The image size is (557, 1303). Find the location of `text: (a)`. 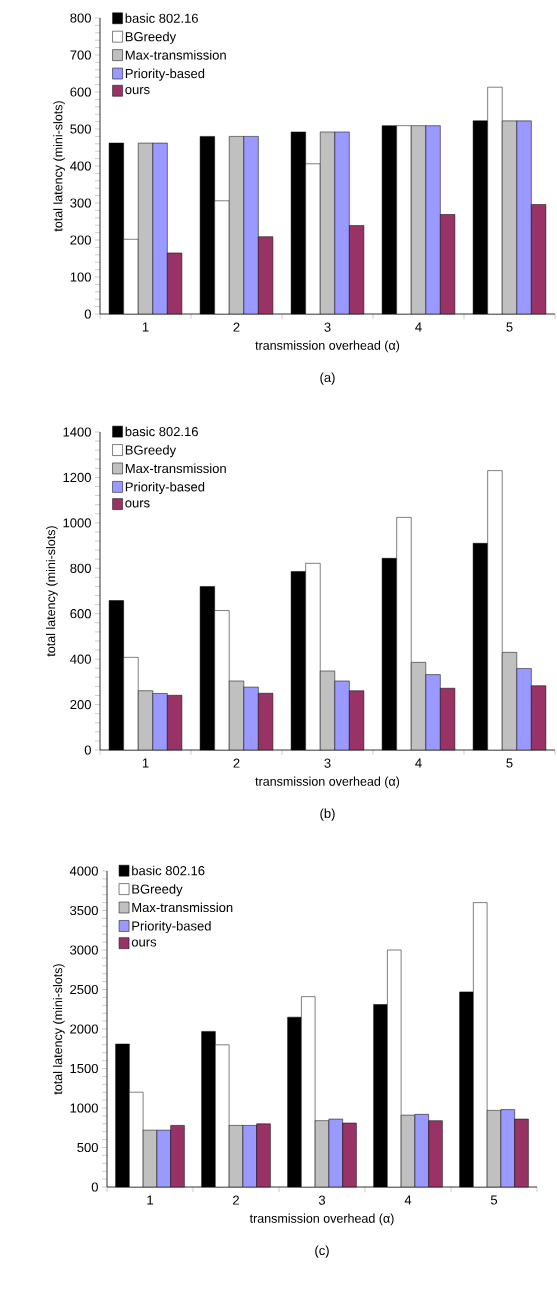

text: (a) is located at coordinates (327, 378).